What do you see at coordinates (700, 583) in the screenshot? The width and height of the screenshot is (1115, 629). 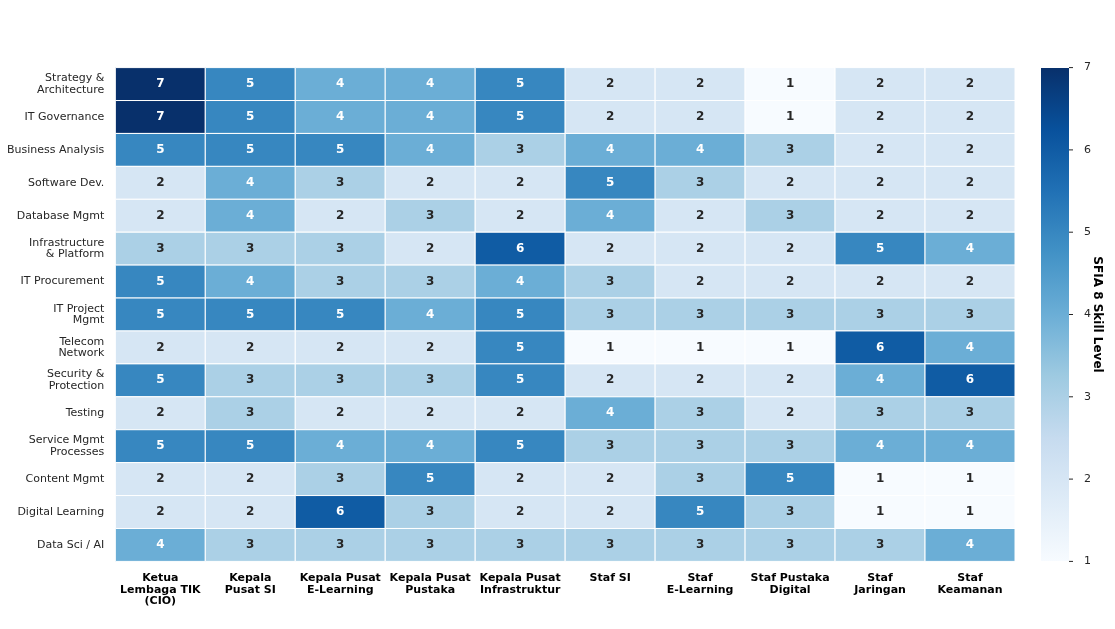 I see `x-tick-label: Staf E-Learning` at bounding box center [700, 583].